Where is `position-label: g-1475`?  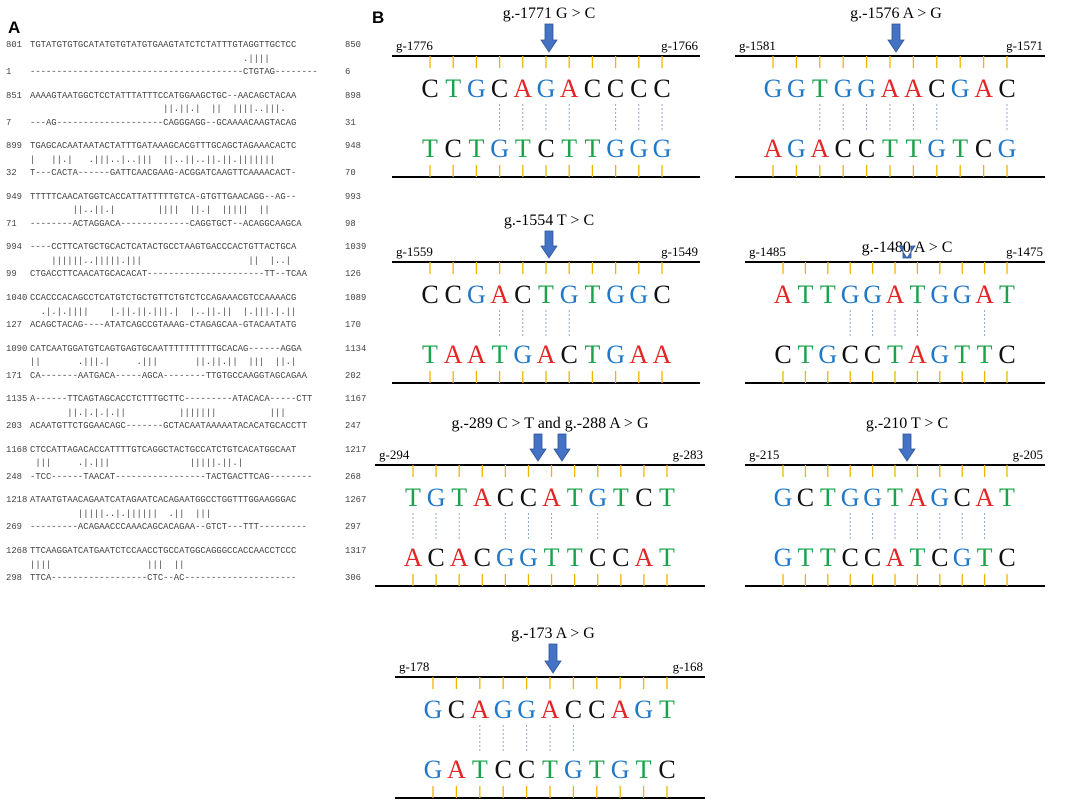 position-label: g-1475 is located at coordinates (1024, 251).